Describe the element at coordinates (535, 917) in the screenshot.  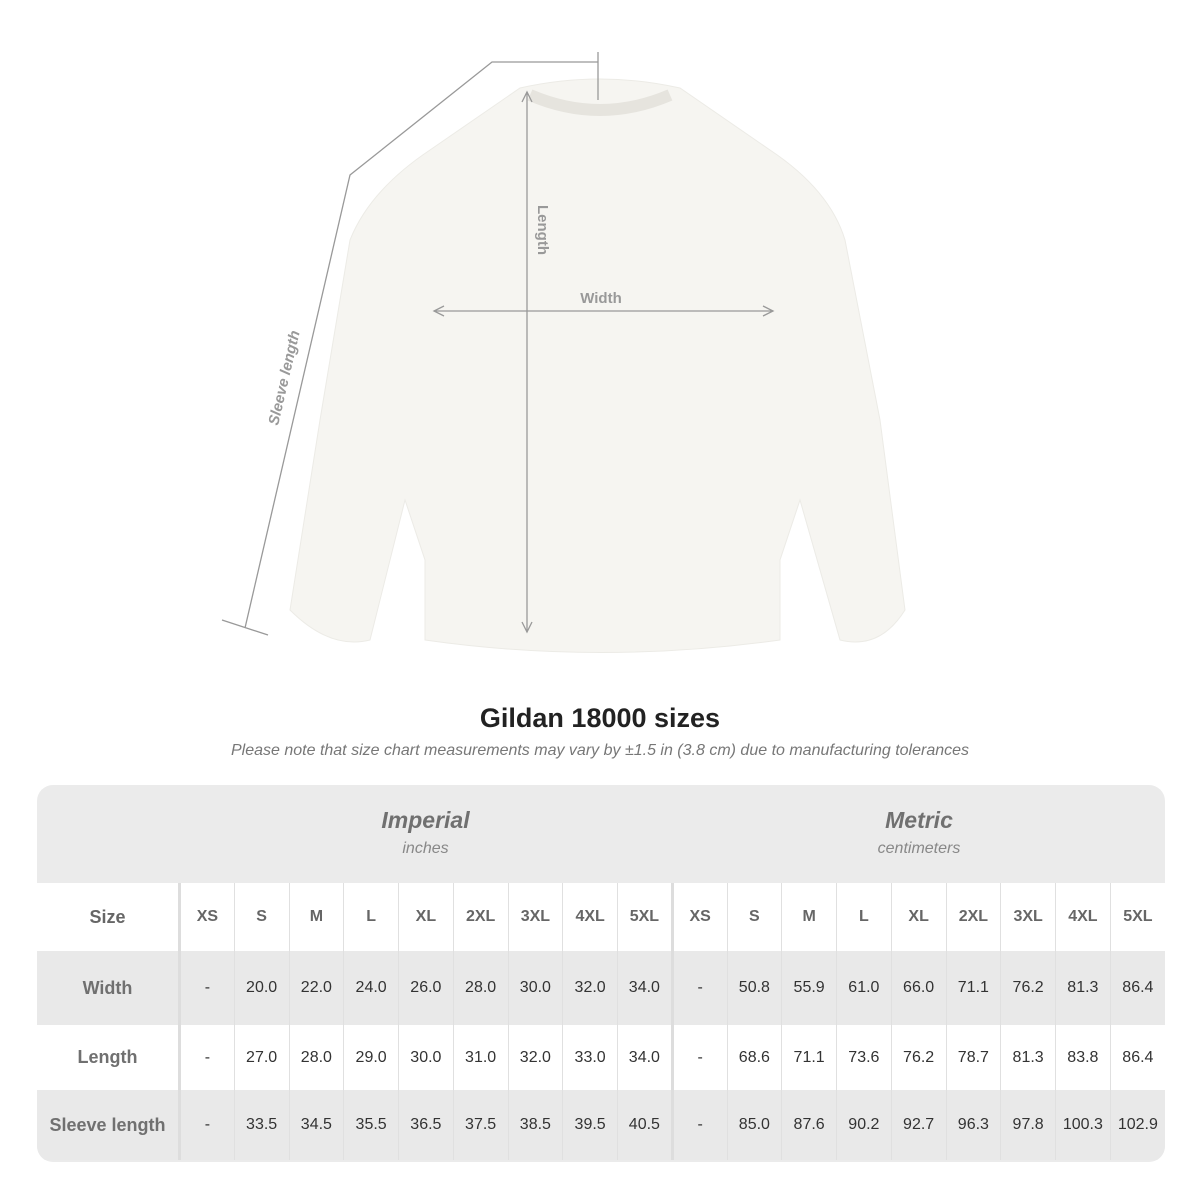
I see `imperial-size-3xl: 3XL` at that location.